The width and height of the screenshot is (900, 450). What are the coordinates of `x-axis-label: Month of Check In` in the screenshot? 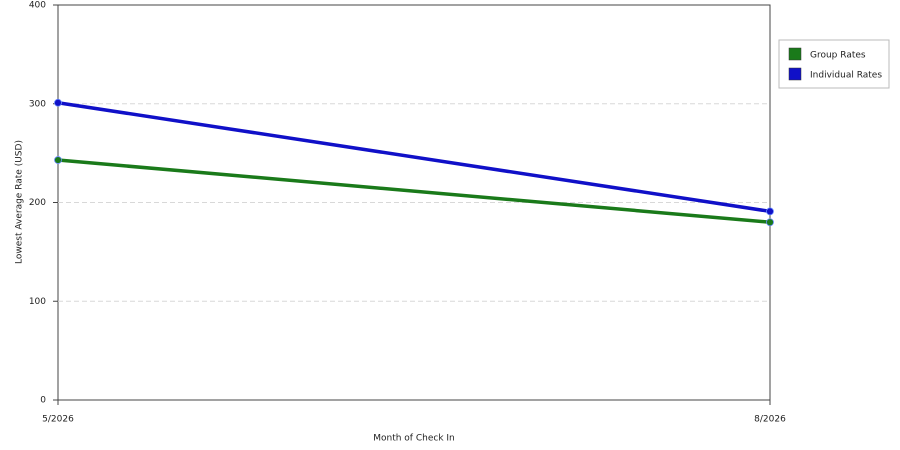 It's located at (414, 439).